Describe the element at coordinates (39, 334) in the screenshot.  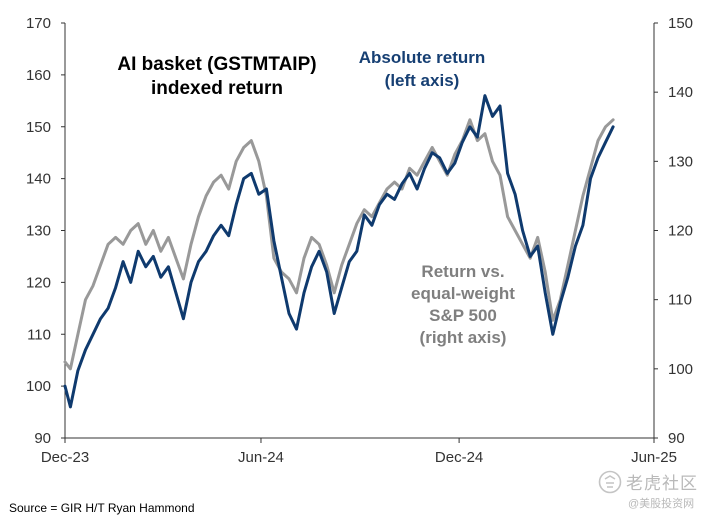
I see `left-tick-label: 110` at that location.